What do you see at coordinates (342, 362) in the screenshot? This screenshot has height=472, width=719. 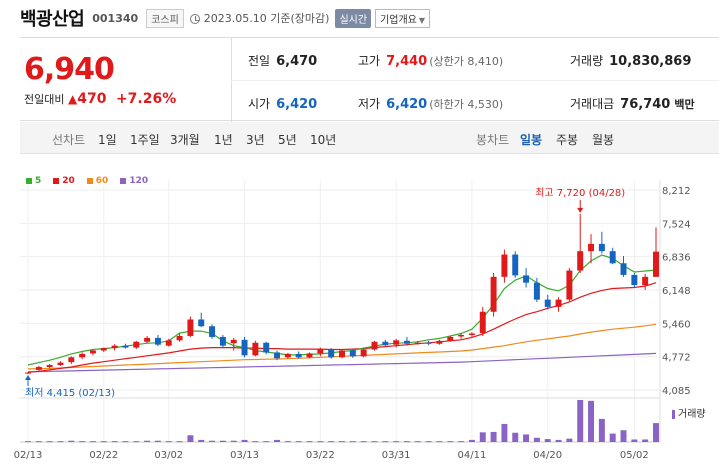 I see `ma120-line` at bounding box center [342, 362].